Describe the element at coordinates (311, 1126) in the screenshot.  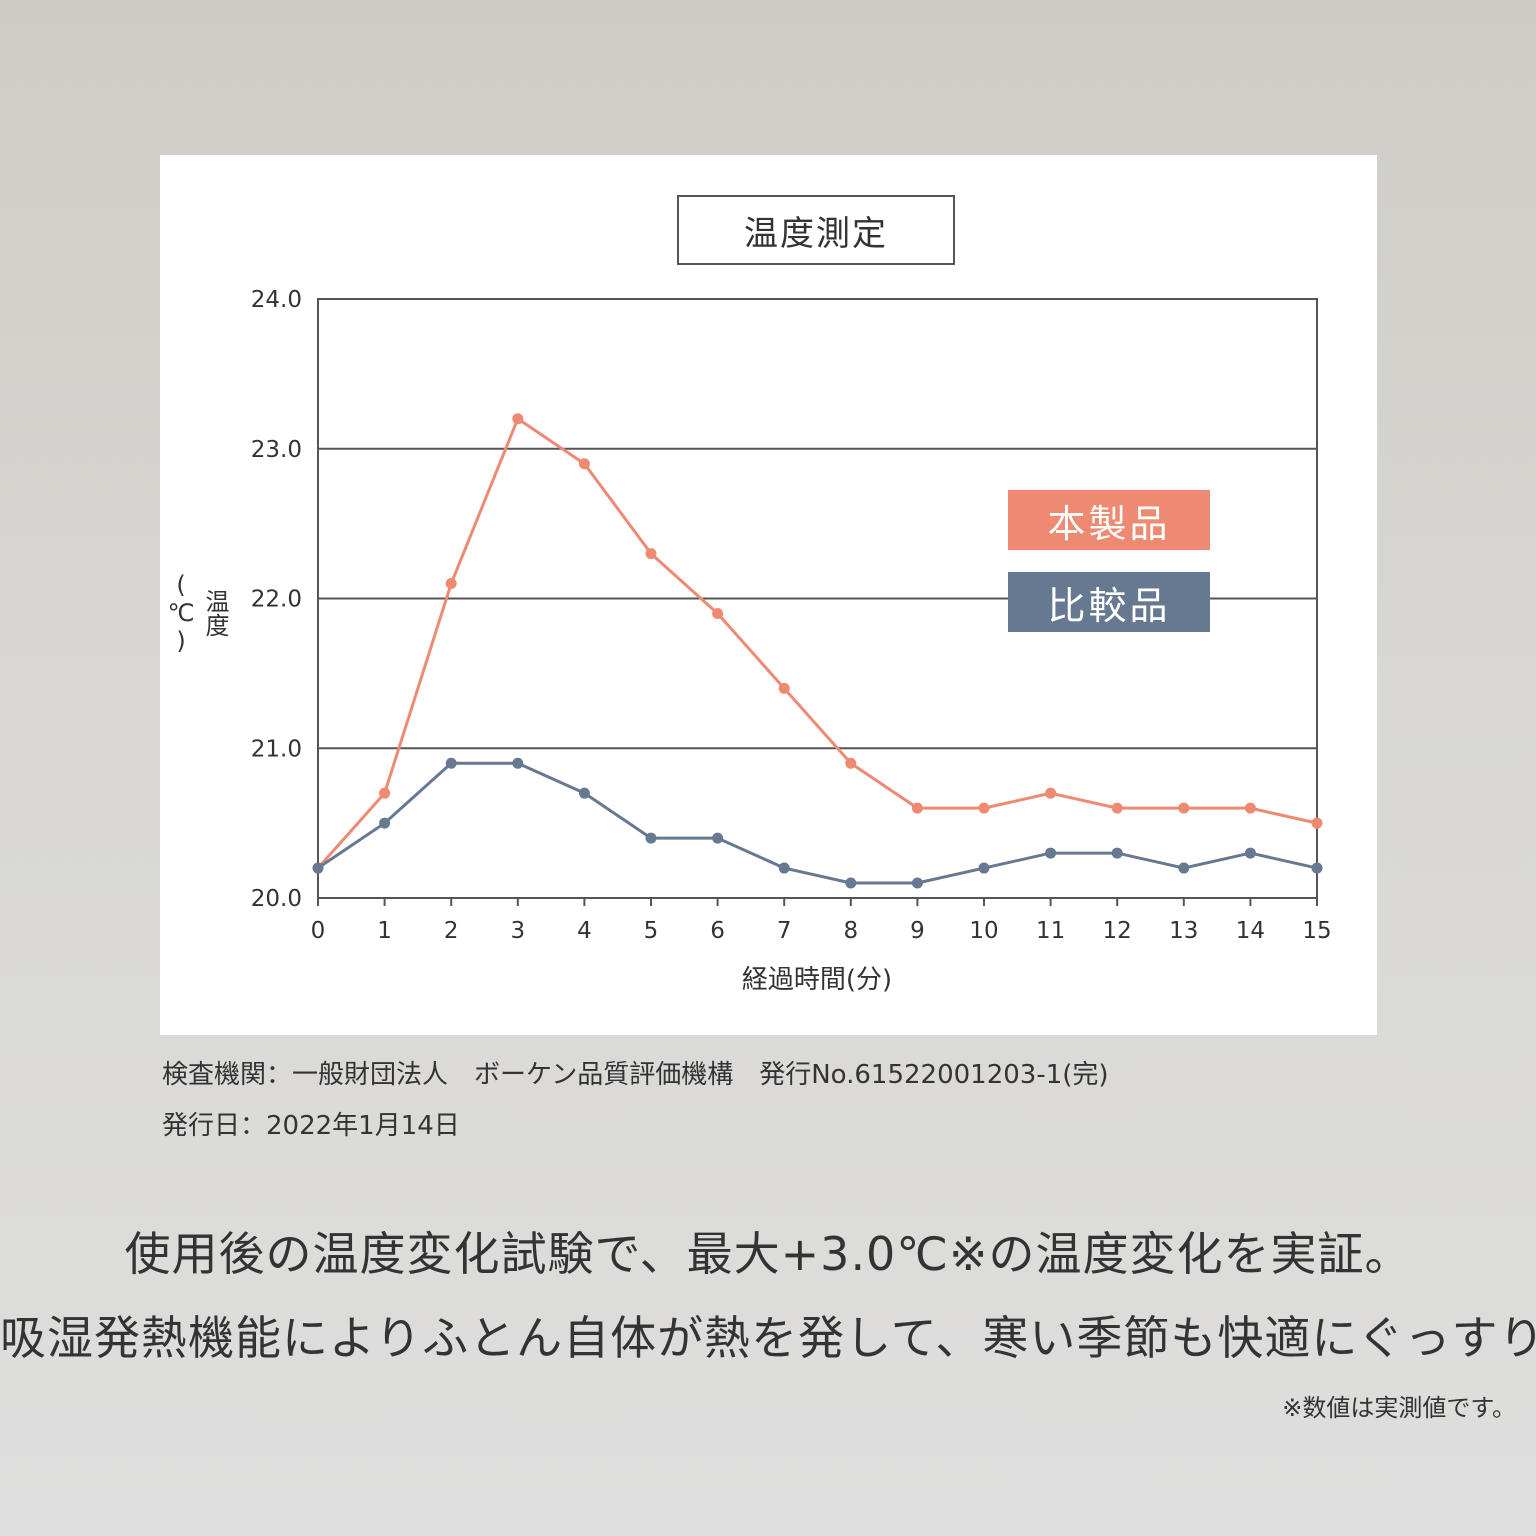
I see `source-line-2: 発行日：2022年1月14日` at that location.